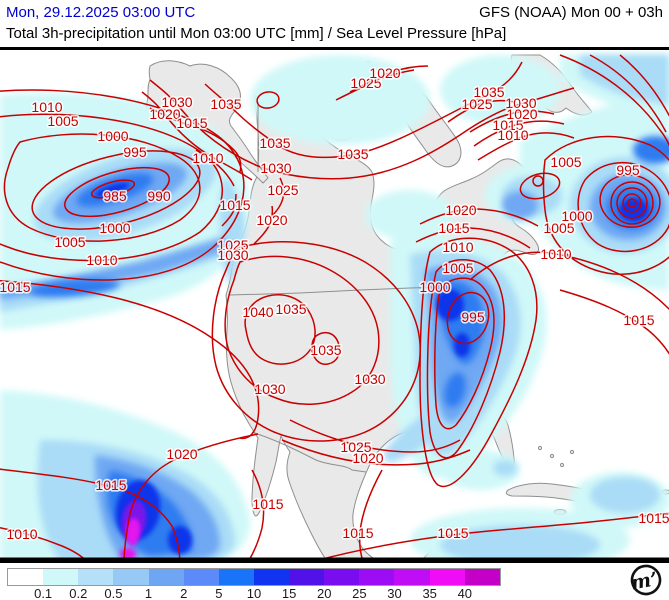 The width and height of the screenshot is (669, 600). I want to click on legend-value: 0.2, so click(78, 593).